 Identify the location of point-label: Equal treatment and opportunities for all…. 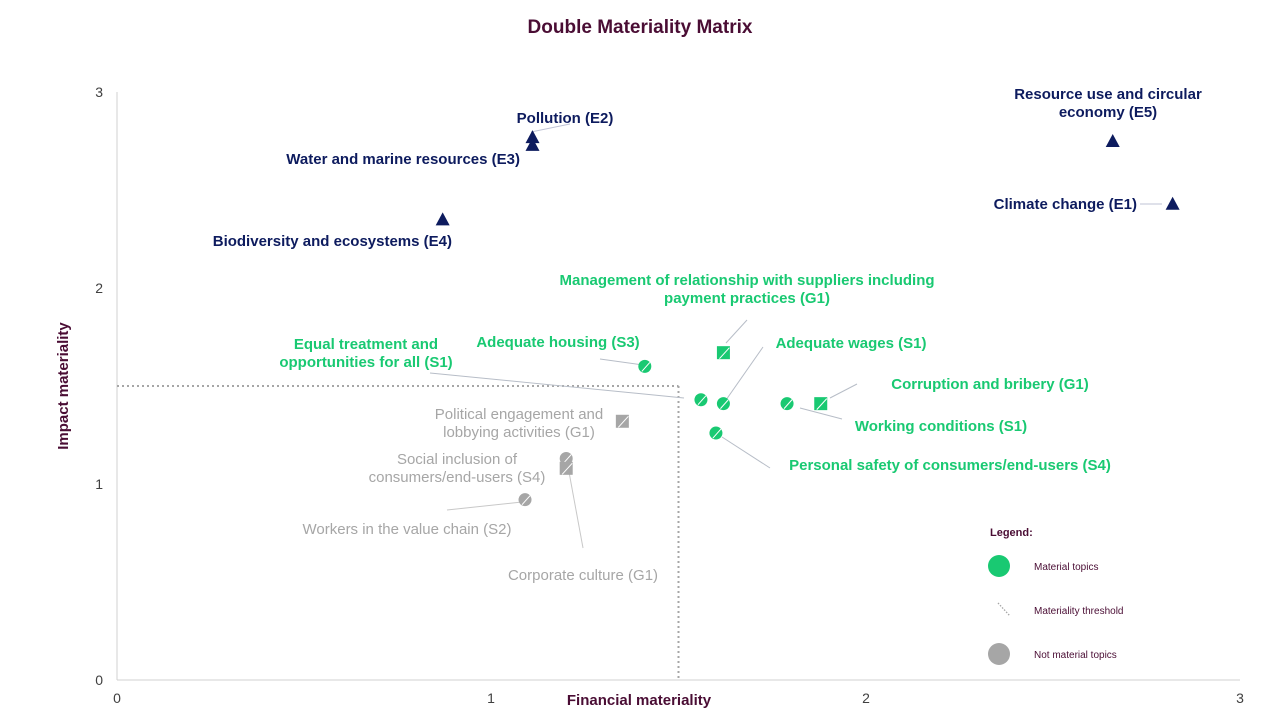
(365, 353).